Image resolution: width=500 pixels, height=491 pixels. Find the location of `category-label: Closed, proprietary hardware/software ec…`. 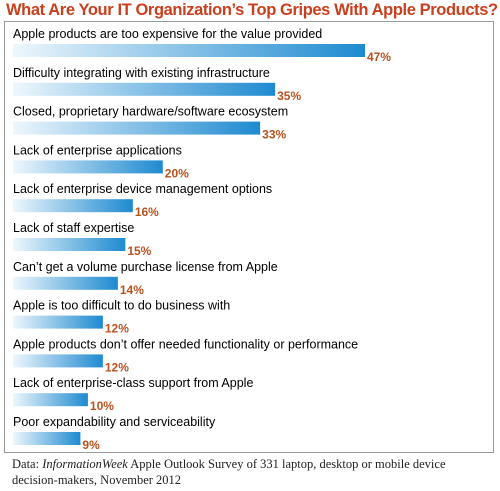

category-label: Closed, proprietary hardware/software ec… is located at coordinates (150, 112).